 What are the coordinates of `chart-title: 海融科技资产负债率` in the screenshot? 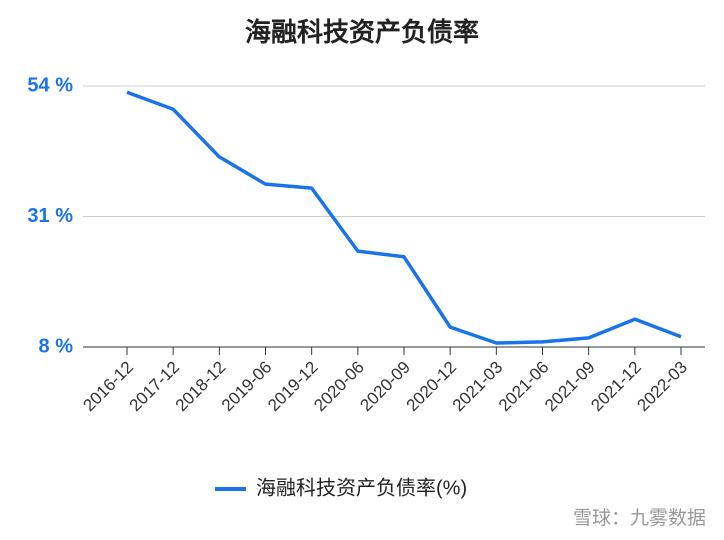 It's located at (362, 32).